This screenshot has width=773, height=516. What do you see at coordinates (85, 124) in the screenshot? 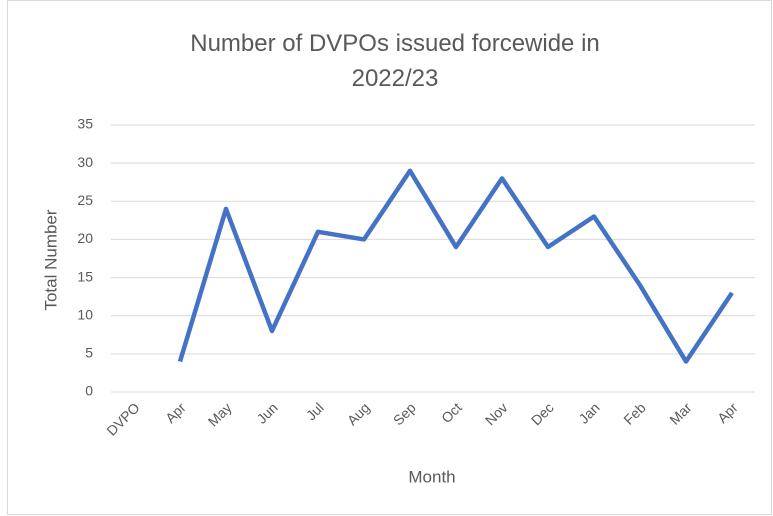
I see `y-tick-label: 35` at bounding box center [85, 124].